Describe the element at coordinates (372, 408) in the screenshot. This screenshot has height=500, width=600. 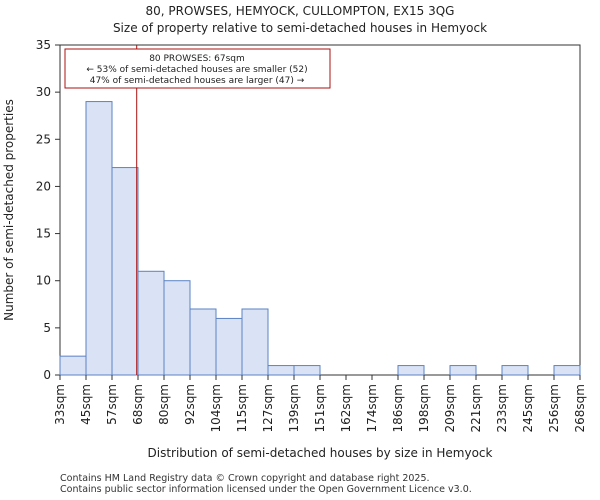
I see `x-tick-label: 174sqm` at that location.